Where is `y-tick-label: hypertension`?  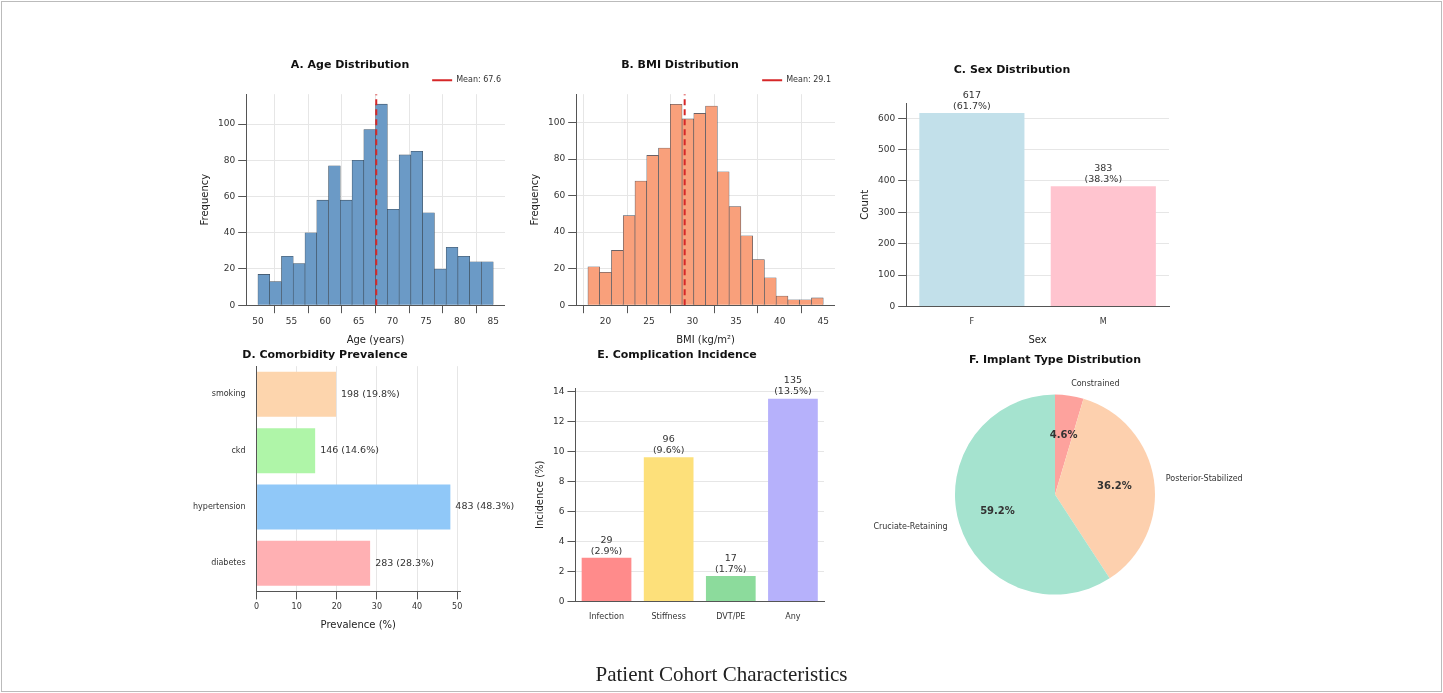 y-tick-label: hypertension is located at coordinates (219, 507).